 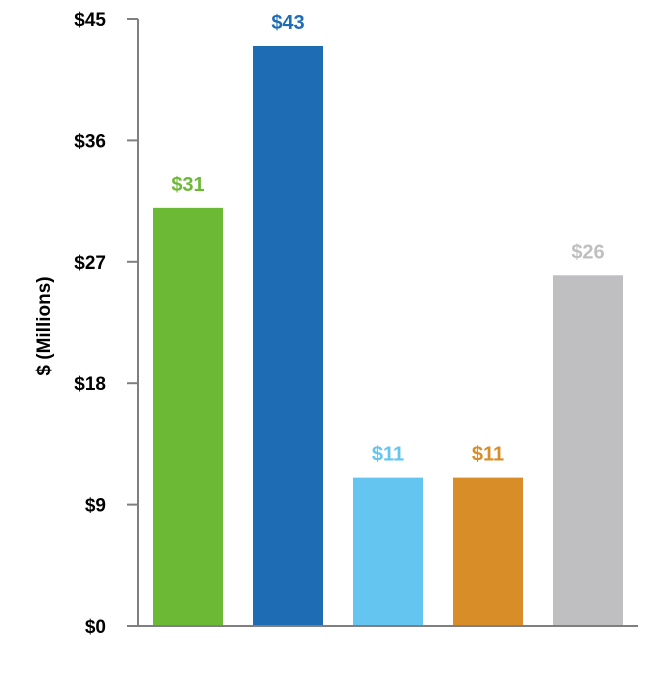 What do you see at coordinates (587, 252) in the screenshot?
I see `bar-value-label: $26` at bounding box center [587, 252].